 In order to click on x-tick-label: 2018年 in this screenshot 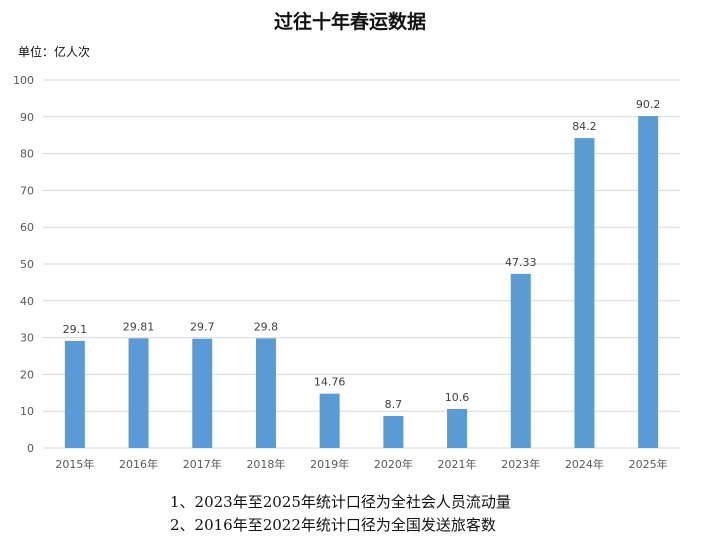, I will do `click(265, 464)`.